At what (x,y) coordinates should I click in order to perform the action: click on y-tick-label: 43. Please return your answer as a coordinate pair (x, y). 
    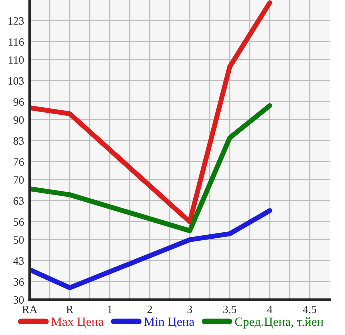
    Looking at the image, I should click on (19, 261).